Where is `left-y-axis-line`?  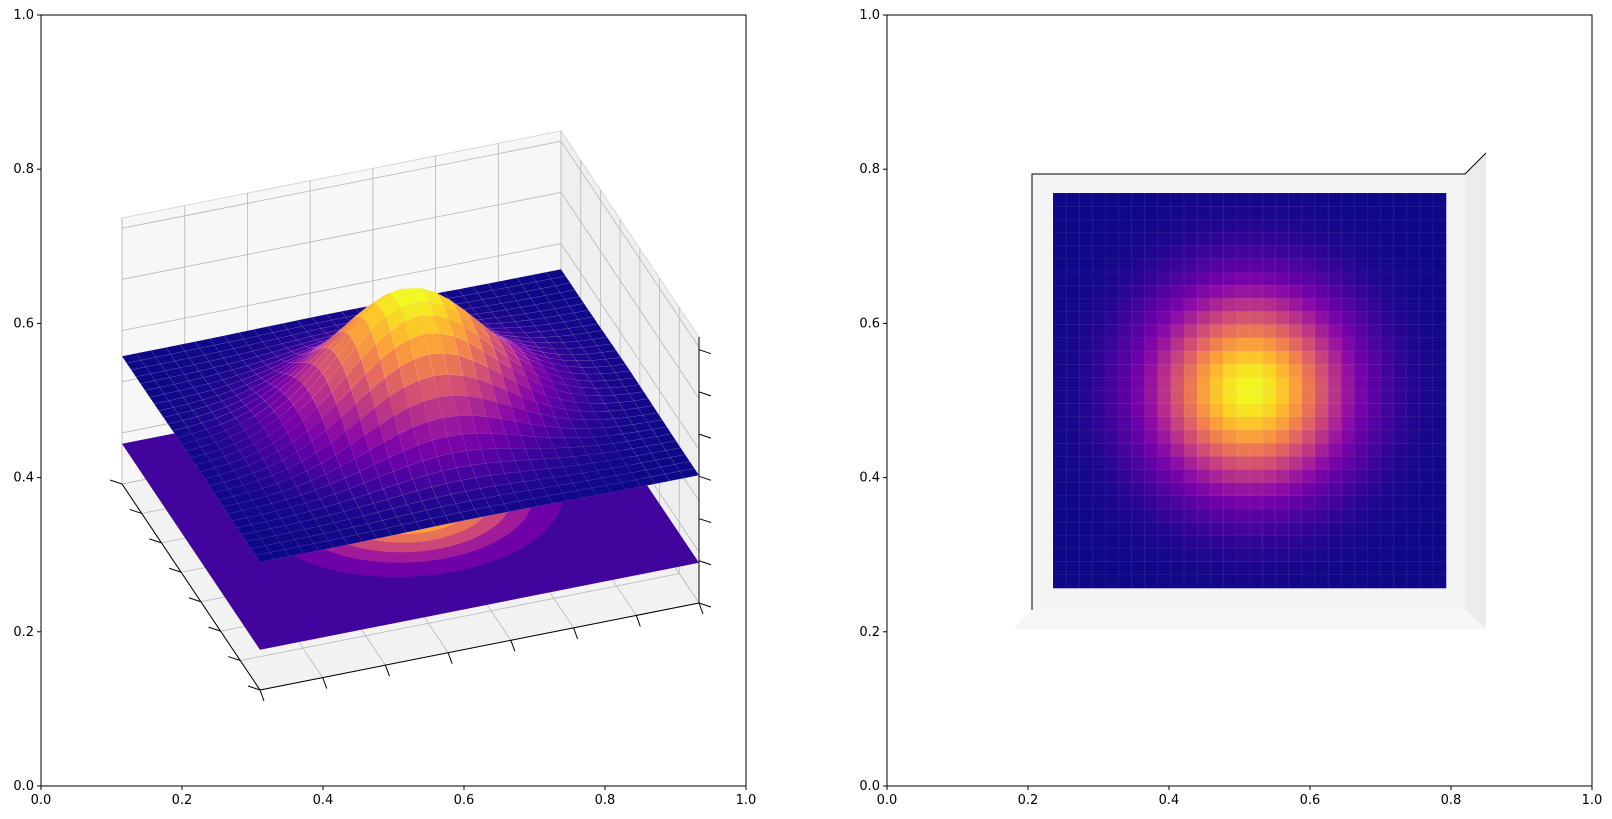 left-y-axis-line is located at coordinates (191, 587).